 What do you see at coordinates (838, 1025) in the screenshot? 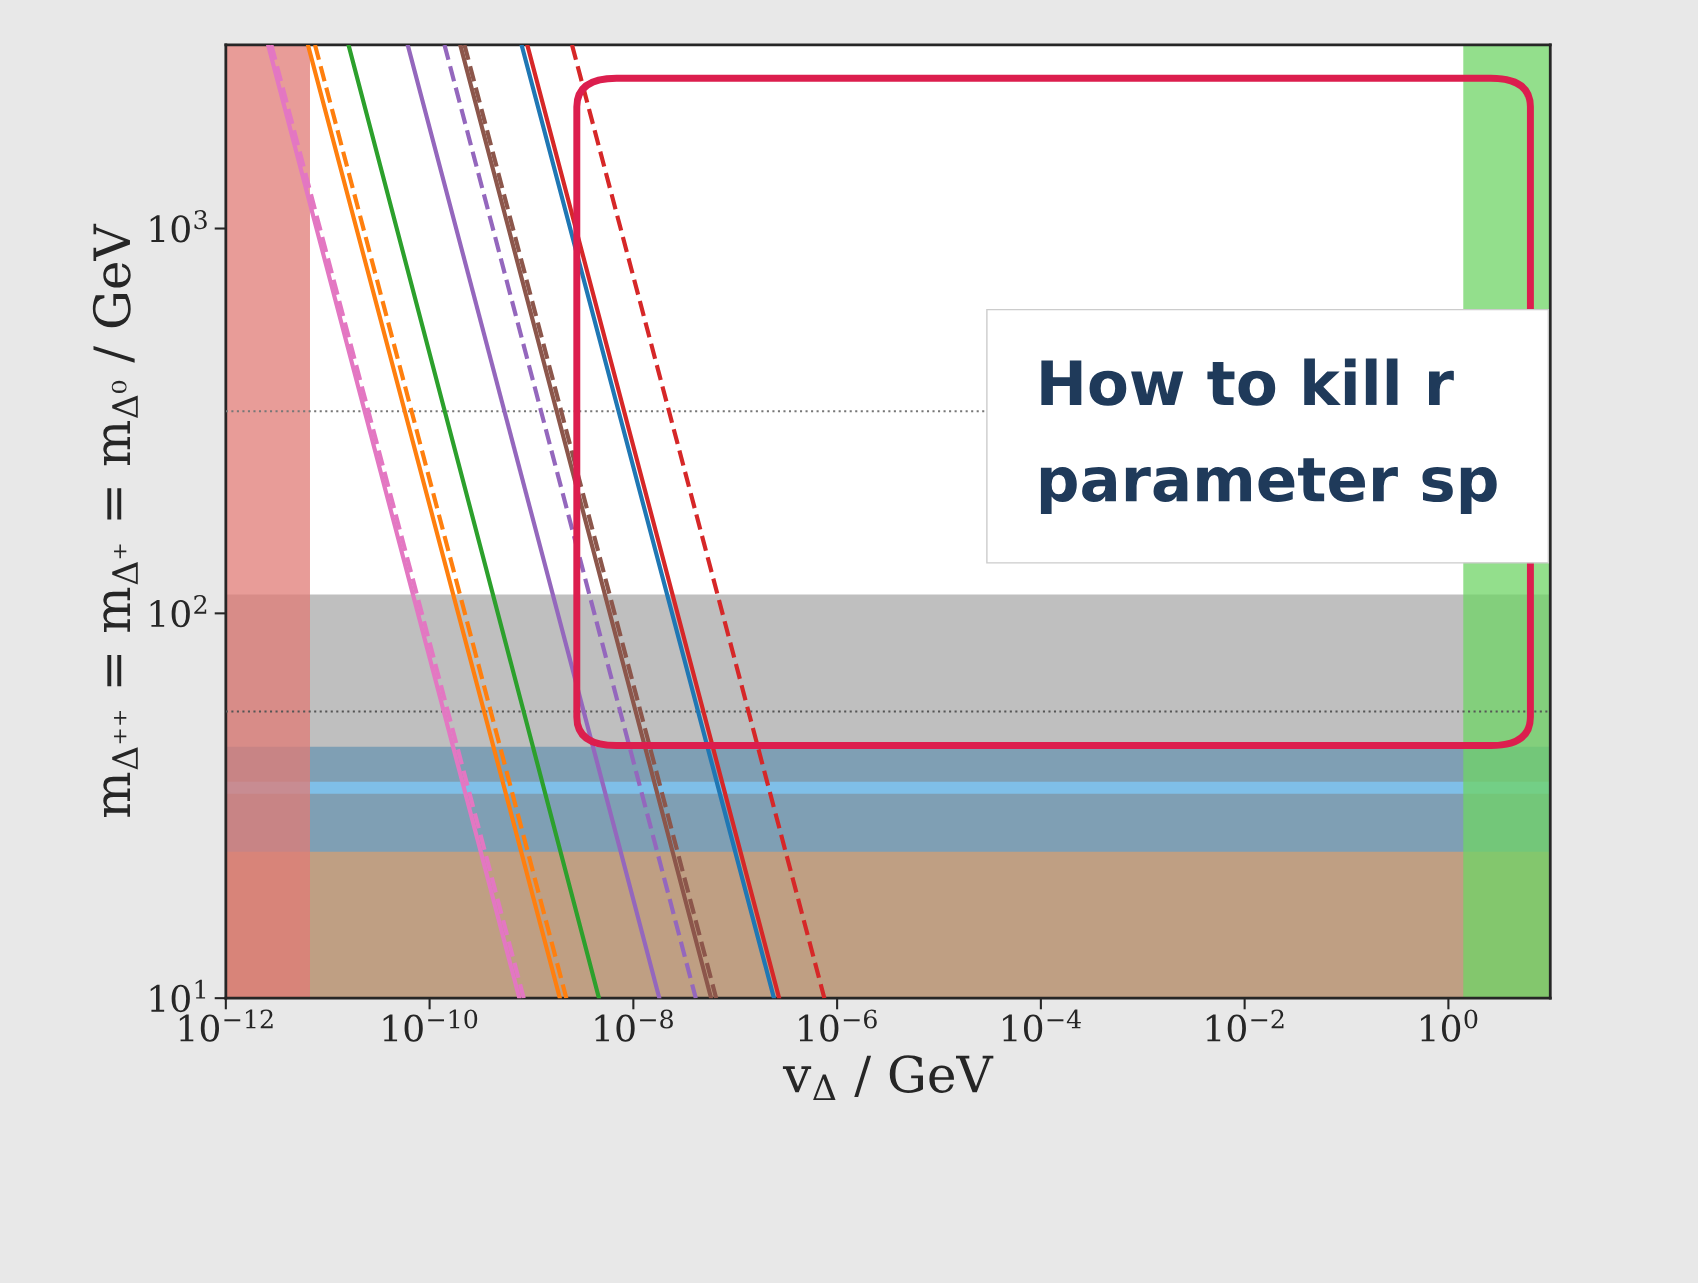
I see `x-tick-label: 10$^{−6}$` at bounding box center [838, 1025].